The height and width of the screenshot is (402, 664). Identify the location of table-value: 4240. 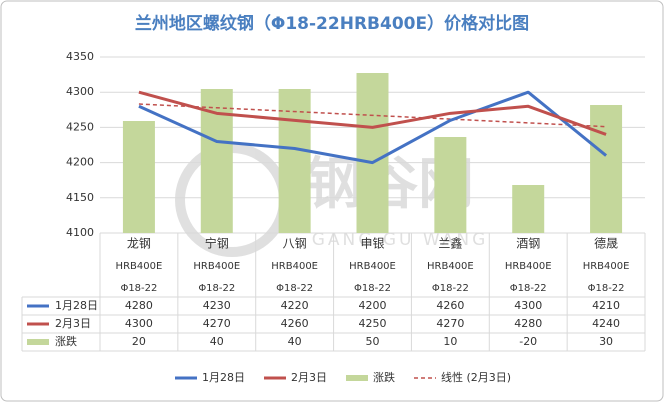
(606, 323).